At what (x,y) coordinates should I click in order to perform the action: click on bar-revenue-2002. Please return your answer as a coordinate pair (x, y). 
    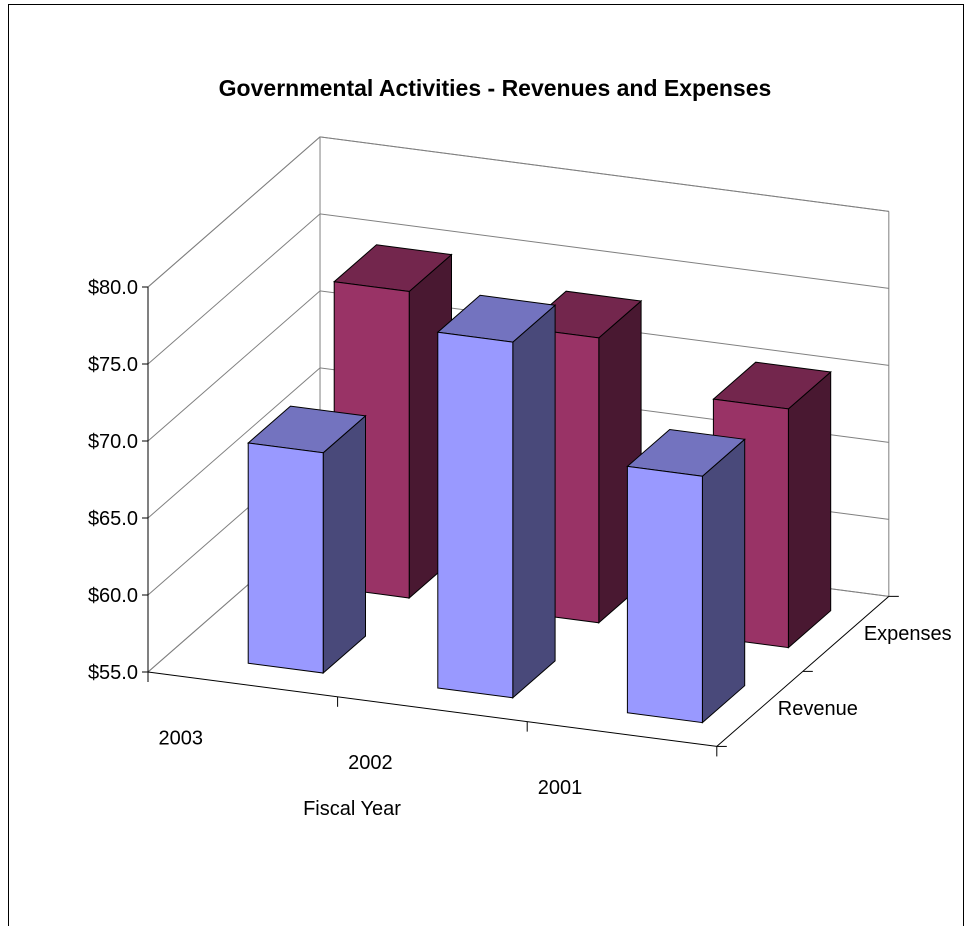
    Looking at the image, I should click on (496, 496).